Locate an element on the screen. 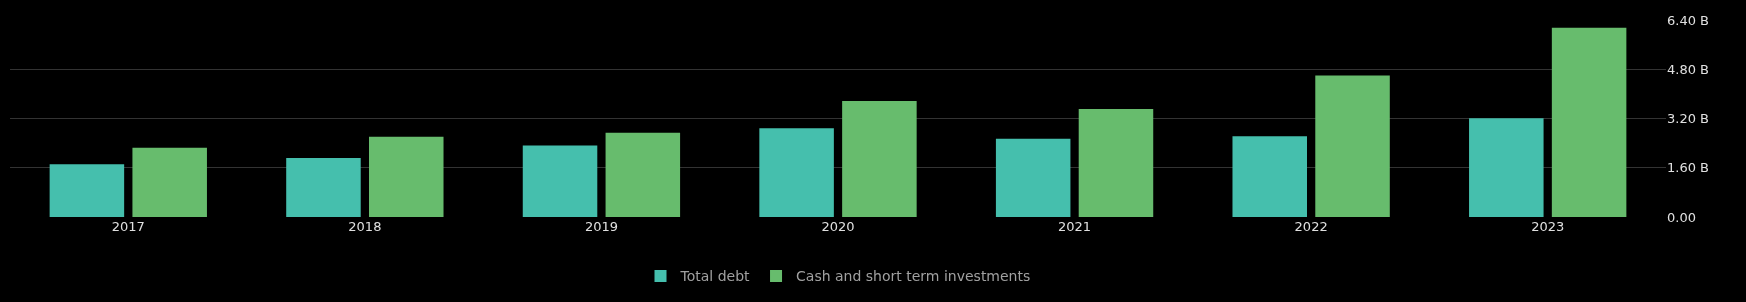 The height and width of the screenshot is (302, 1746). y-tick-label: 6.40 B is located at coordinates (1688, 20).